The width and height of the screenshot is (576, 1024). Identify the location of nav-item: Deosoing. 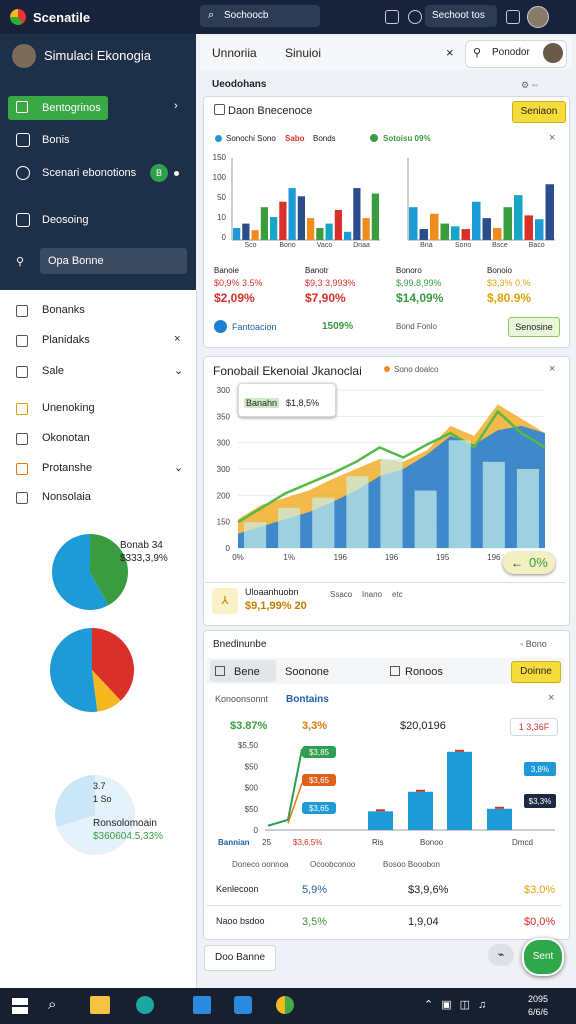
(65, 220).